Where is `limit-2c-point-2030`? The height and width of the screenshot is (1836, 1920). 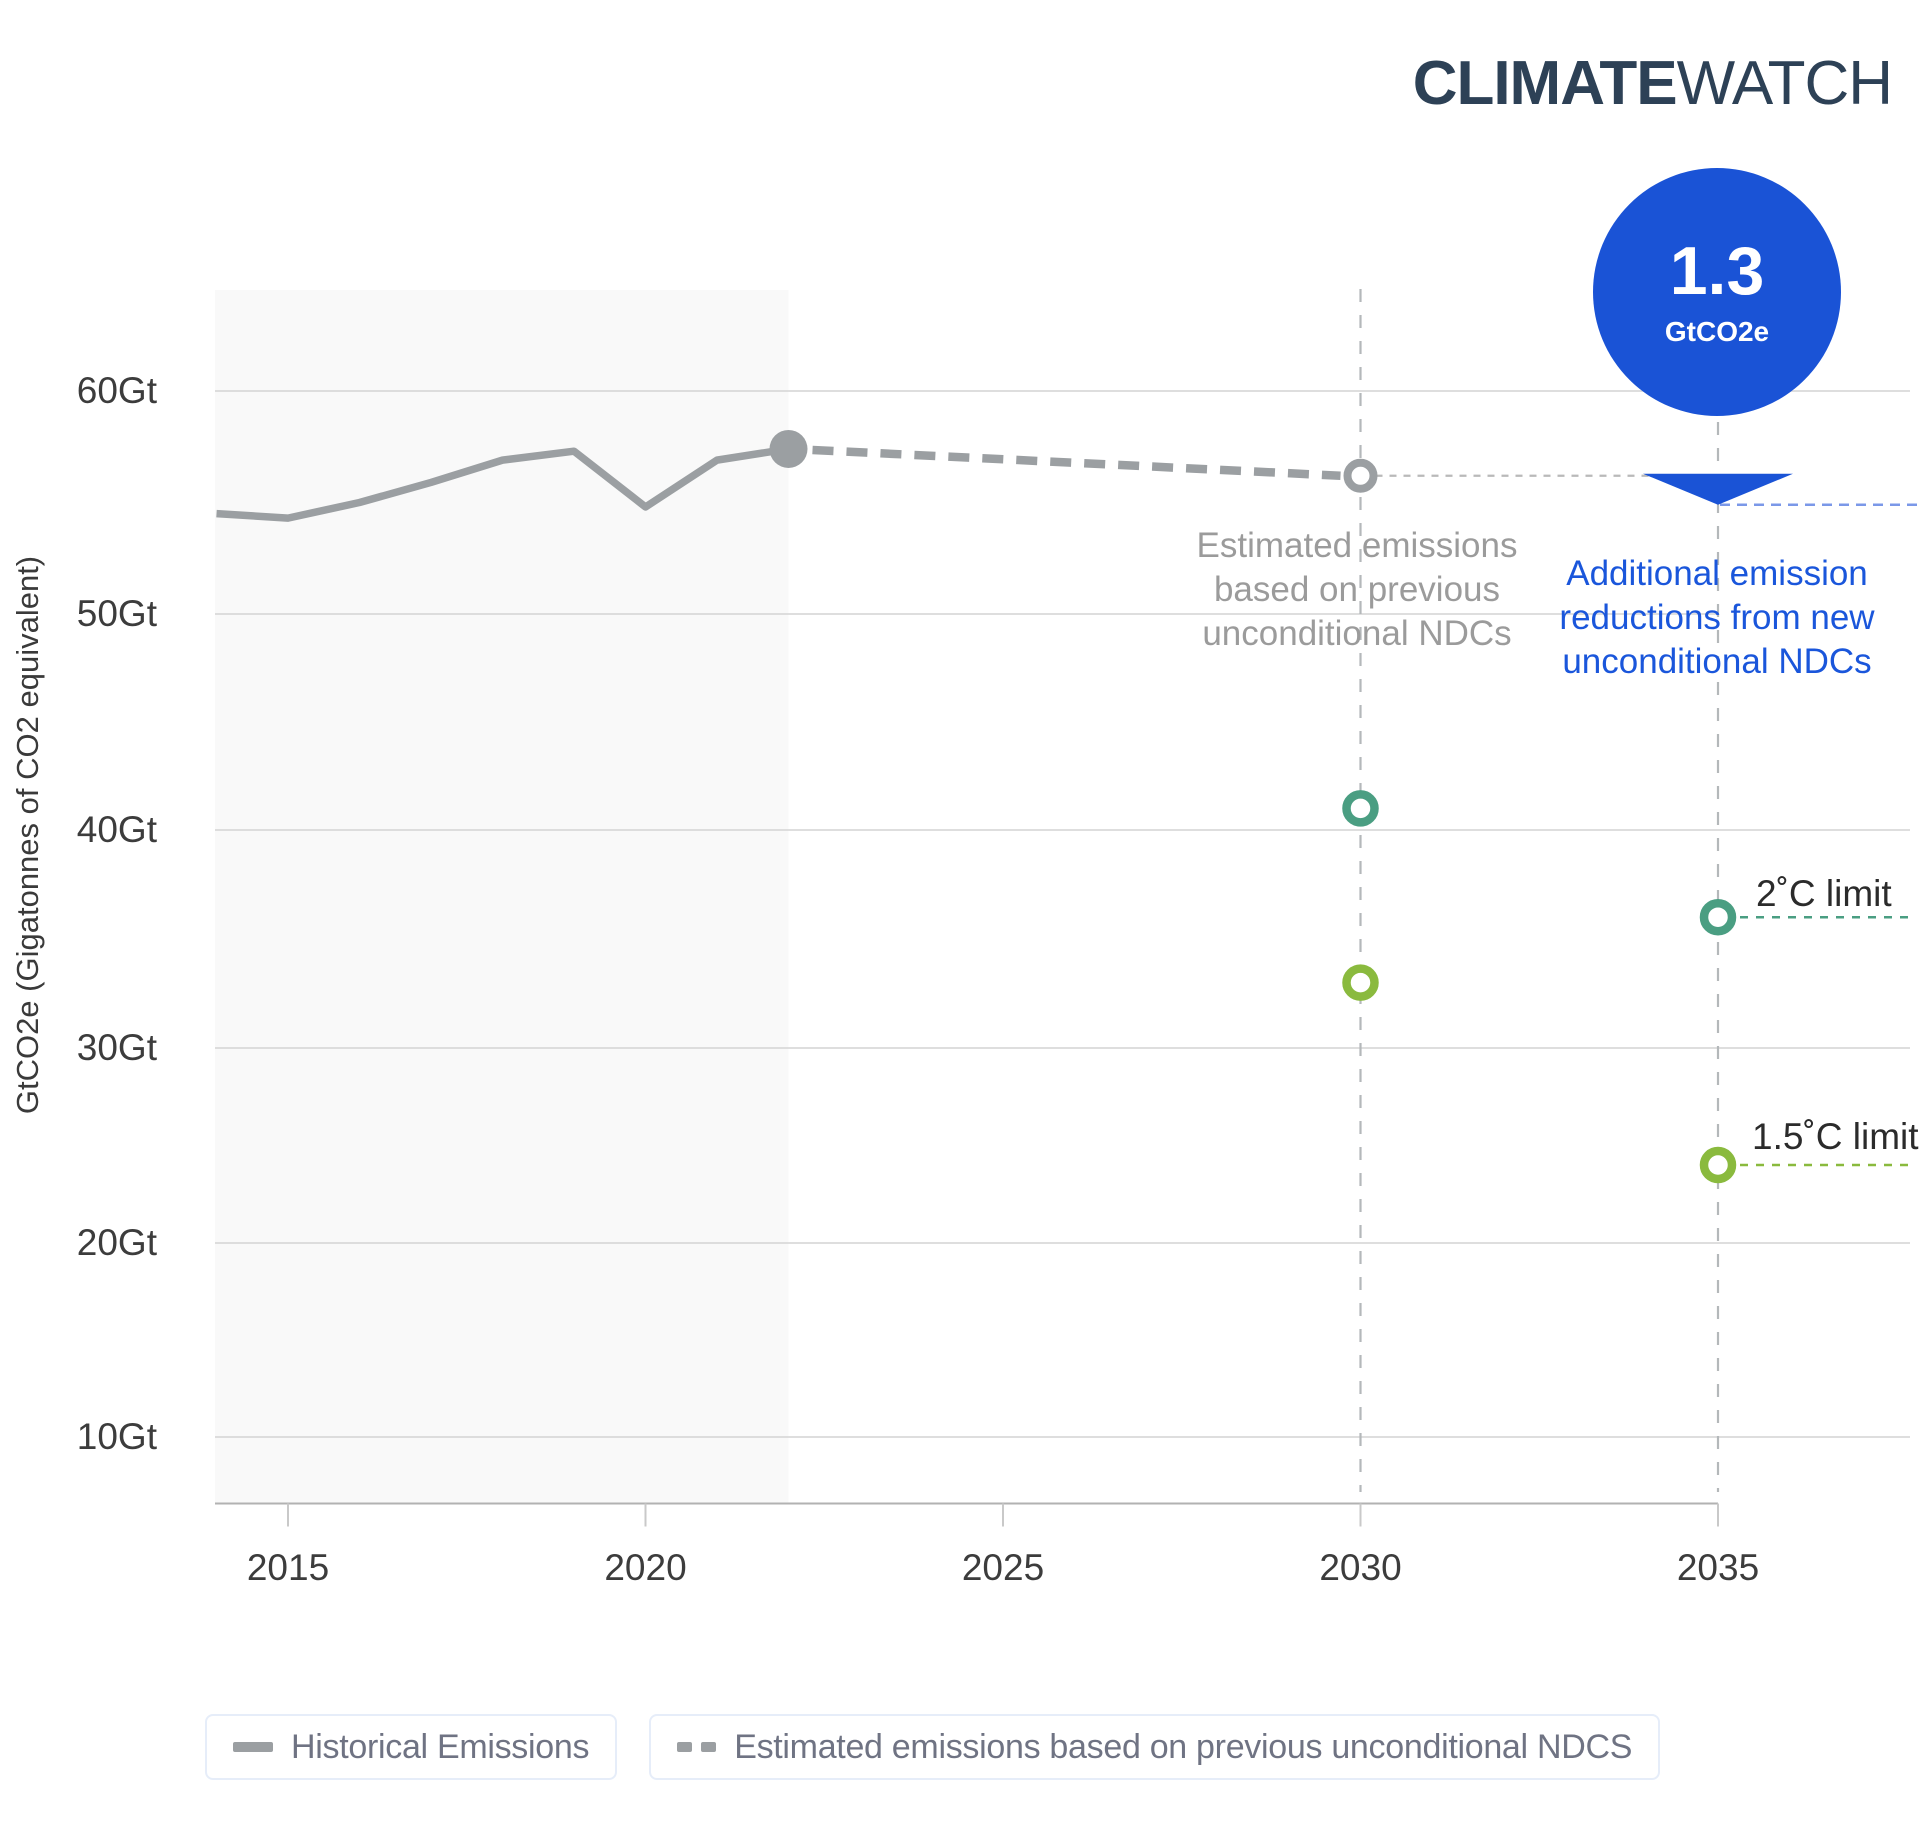
limit-2c-point-2030 is located at coordinates (1360, 808).